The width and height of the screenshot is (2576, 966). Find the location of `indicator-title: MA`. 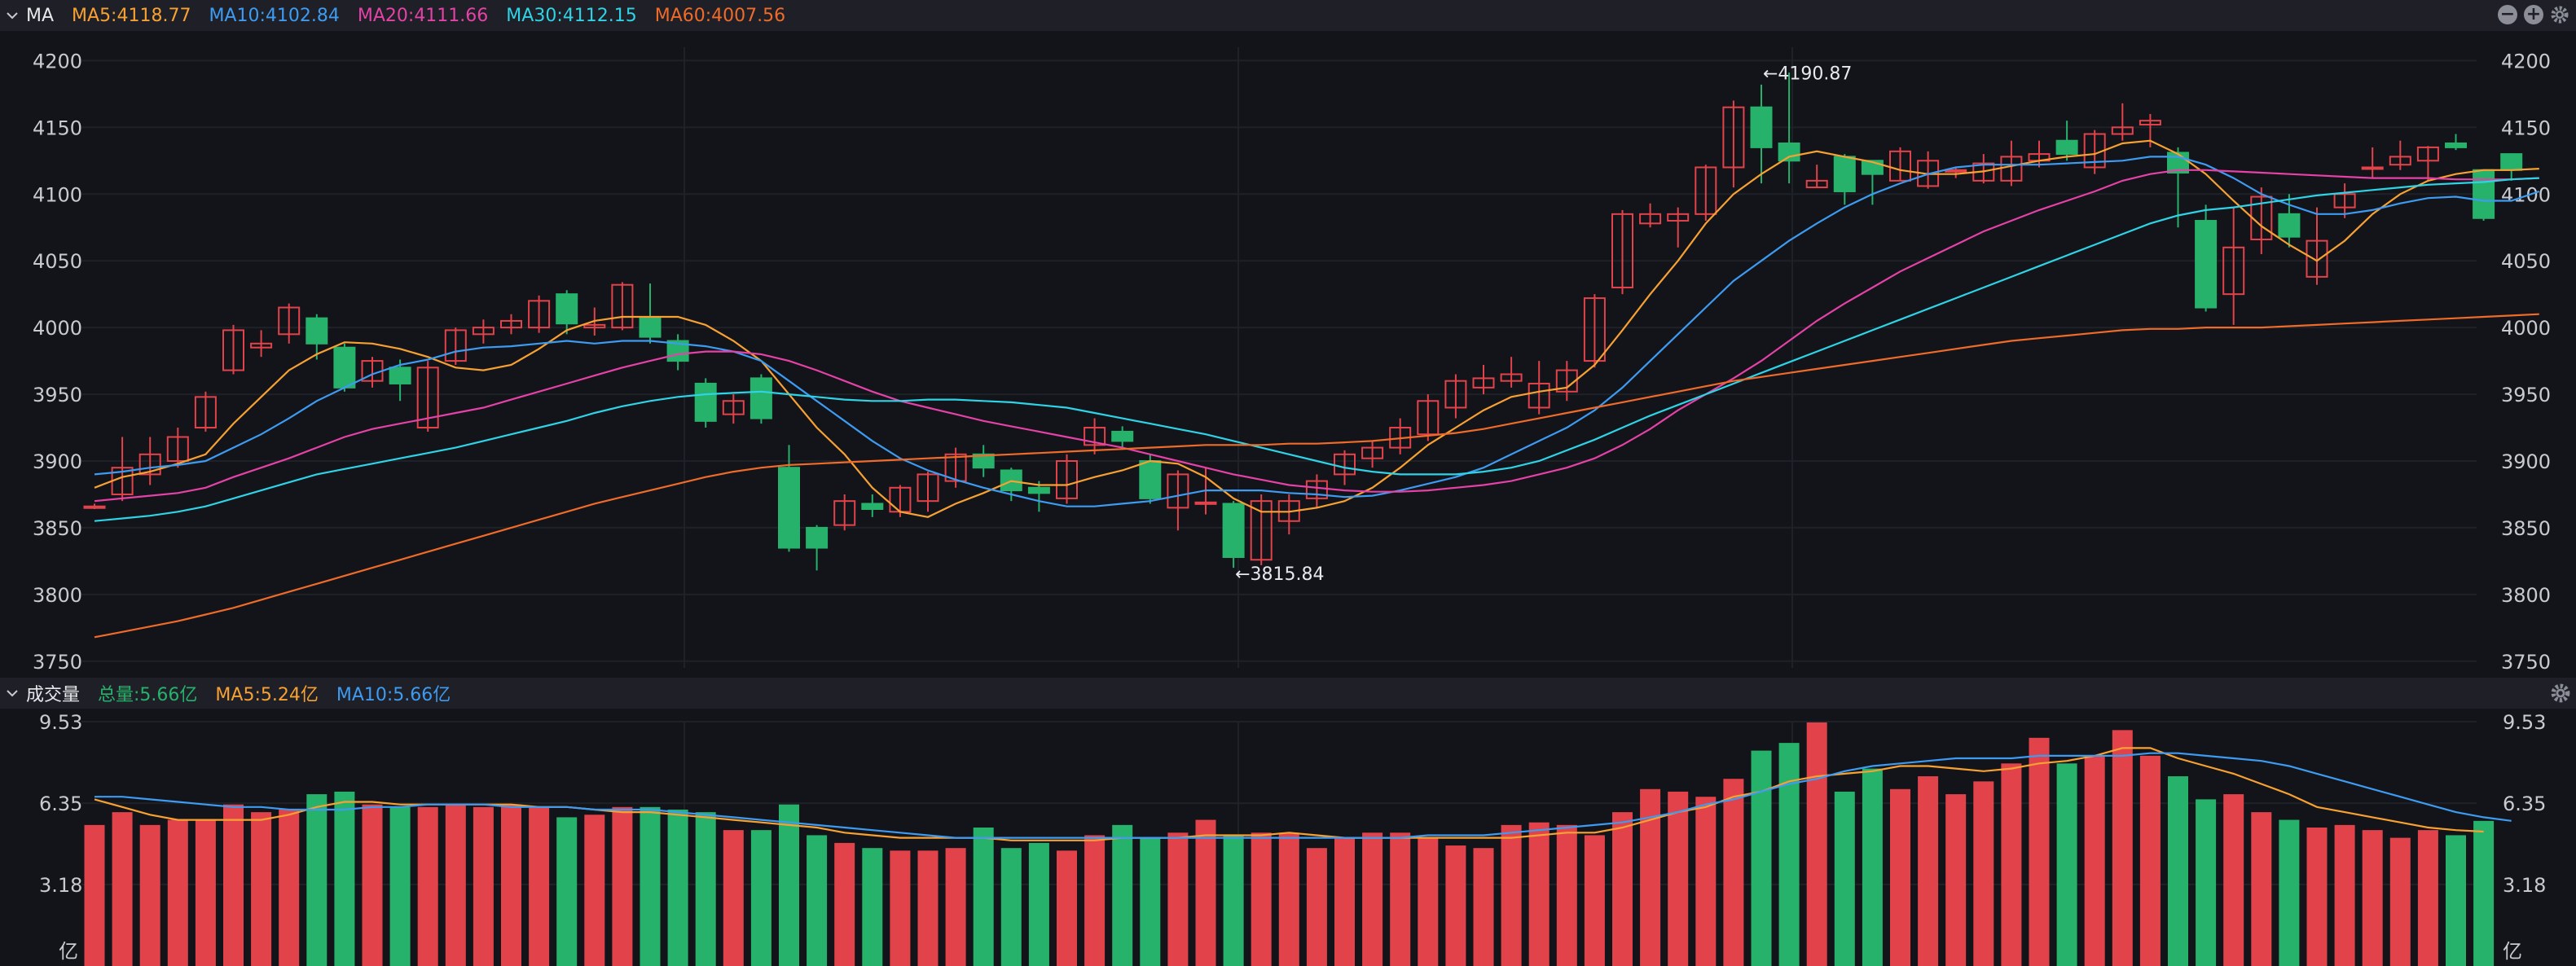

indicator-title: MA is located at coordinates (40, 15).